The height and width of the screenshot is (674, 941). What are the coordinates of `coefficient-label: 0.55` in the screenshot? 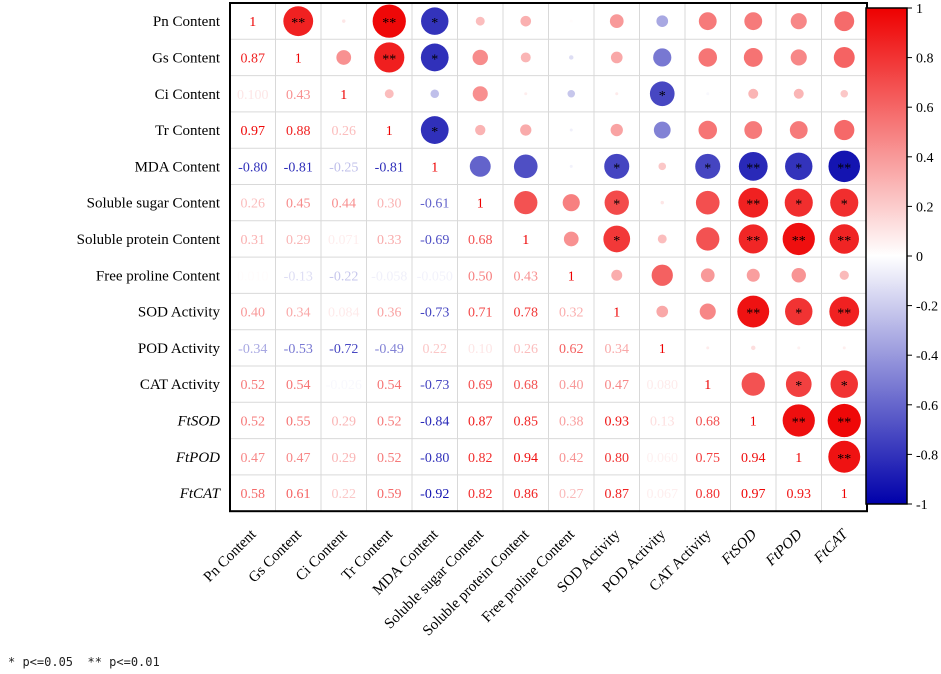 It's located at (298, 421).